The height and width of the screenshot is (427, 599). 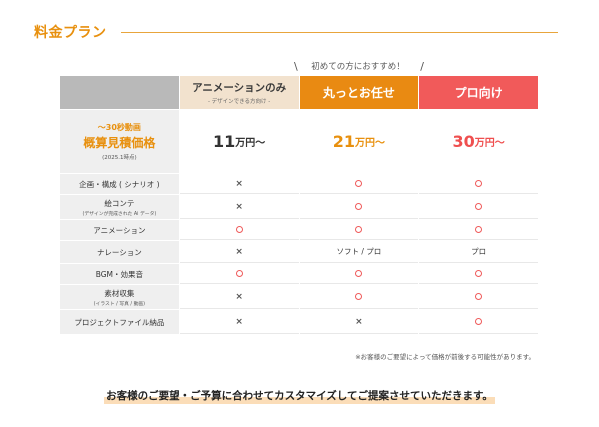 What do you see at coordinates (70, 33) in the screenshot?
I see `page-title: 料金プラン` at bounding box center [70, 33].